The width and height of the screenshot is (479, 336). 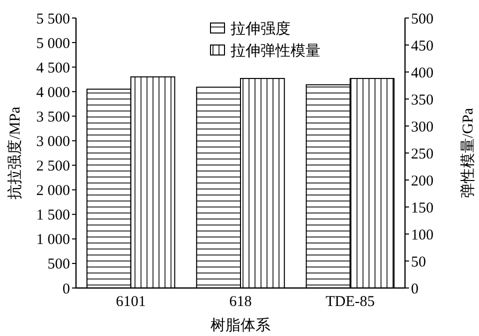 What do you see at coordinates (240, 302) in the screenshot?
I see `x-tick-label: 618` at bounding box center [240, 302].